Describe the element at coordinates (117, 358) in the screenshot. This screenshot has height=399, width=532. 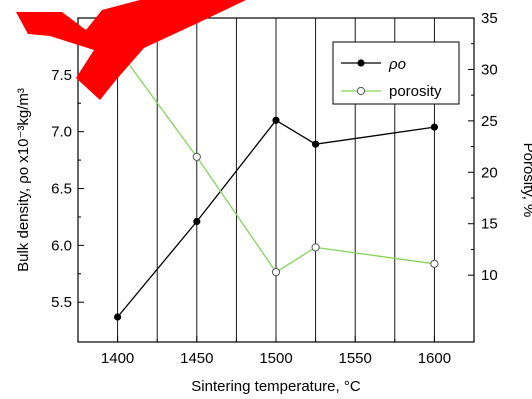
I see `x-tick-label: 1400` at that location.